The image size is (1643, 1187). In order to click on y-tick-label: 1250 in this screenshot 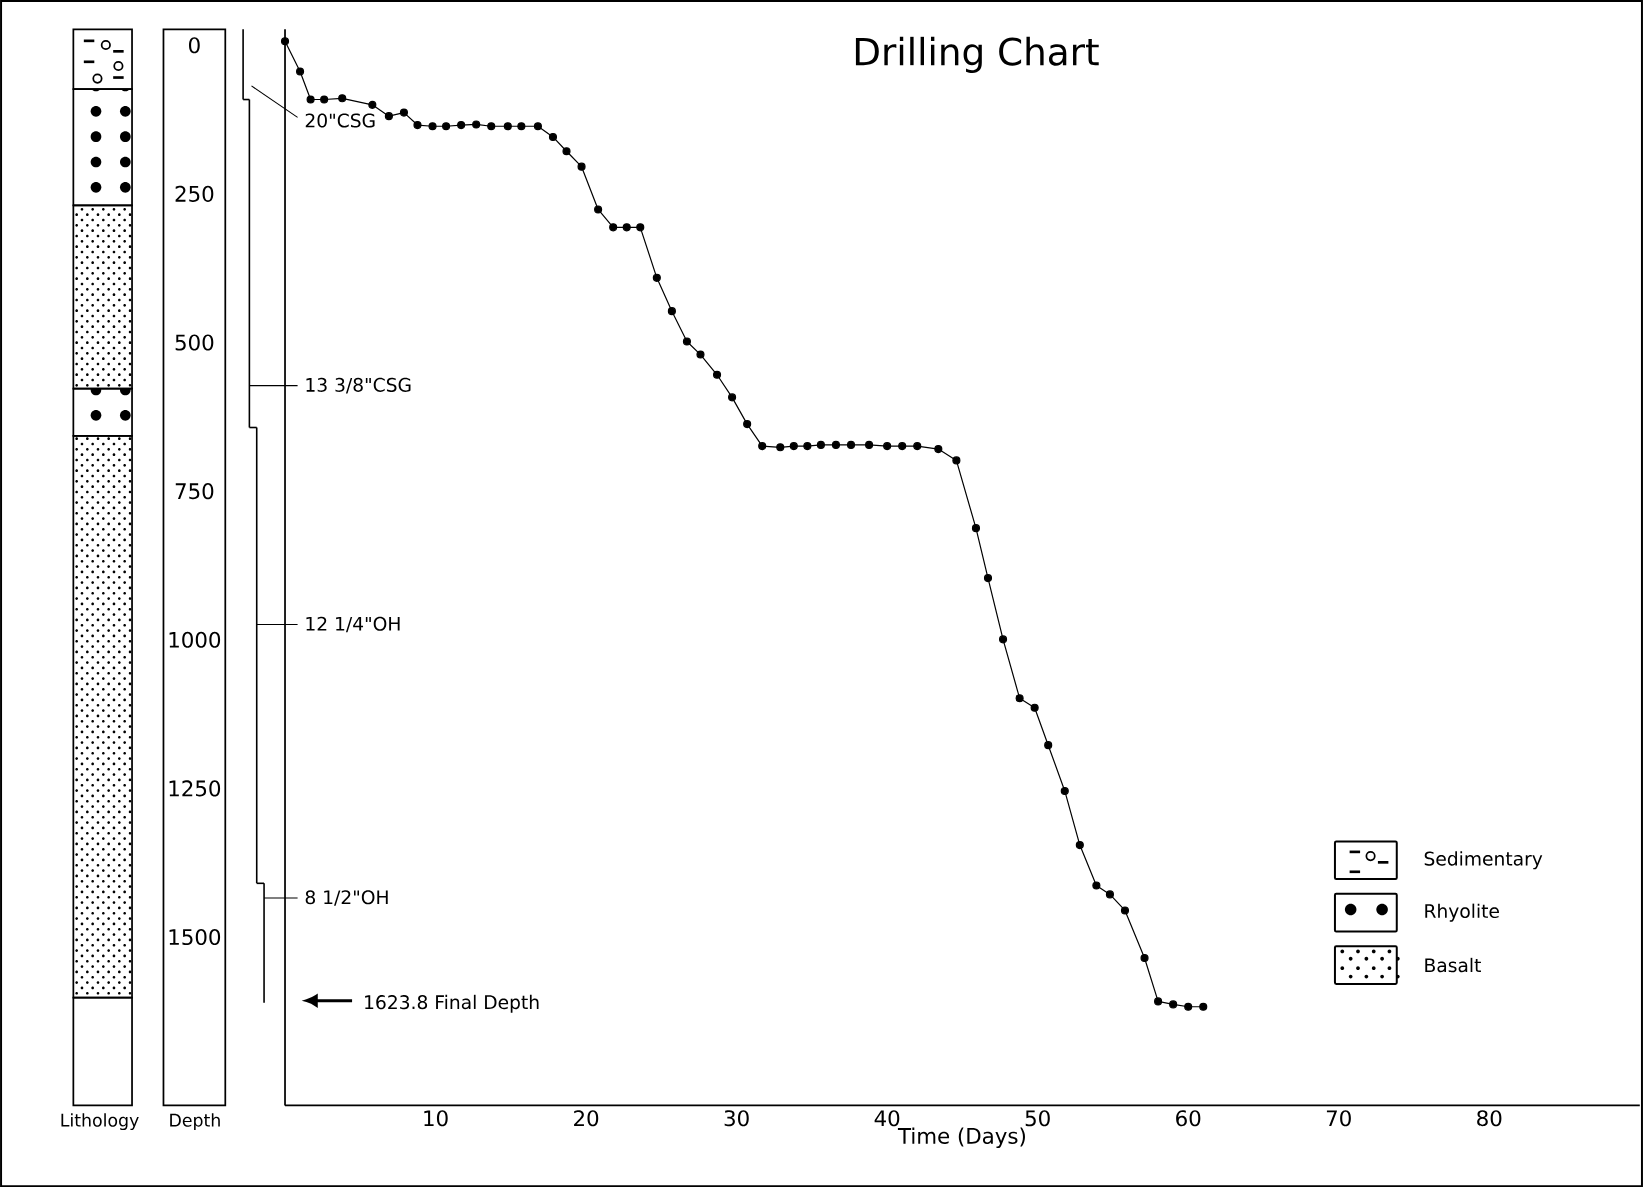, I will do `click(195, 788)`.